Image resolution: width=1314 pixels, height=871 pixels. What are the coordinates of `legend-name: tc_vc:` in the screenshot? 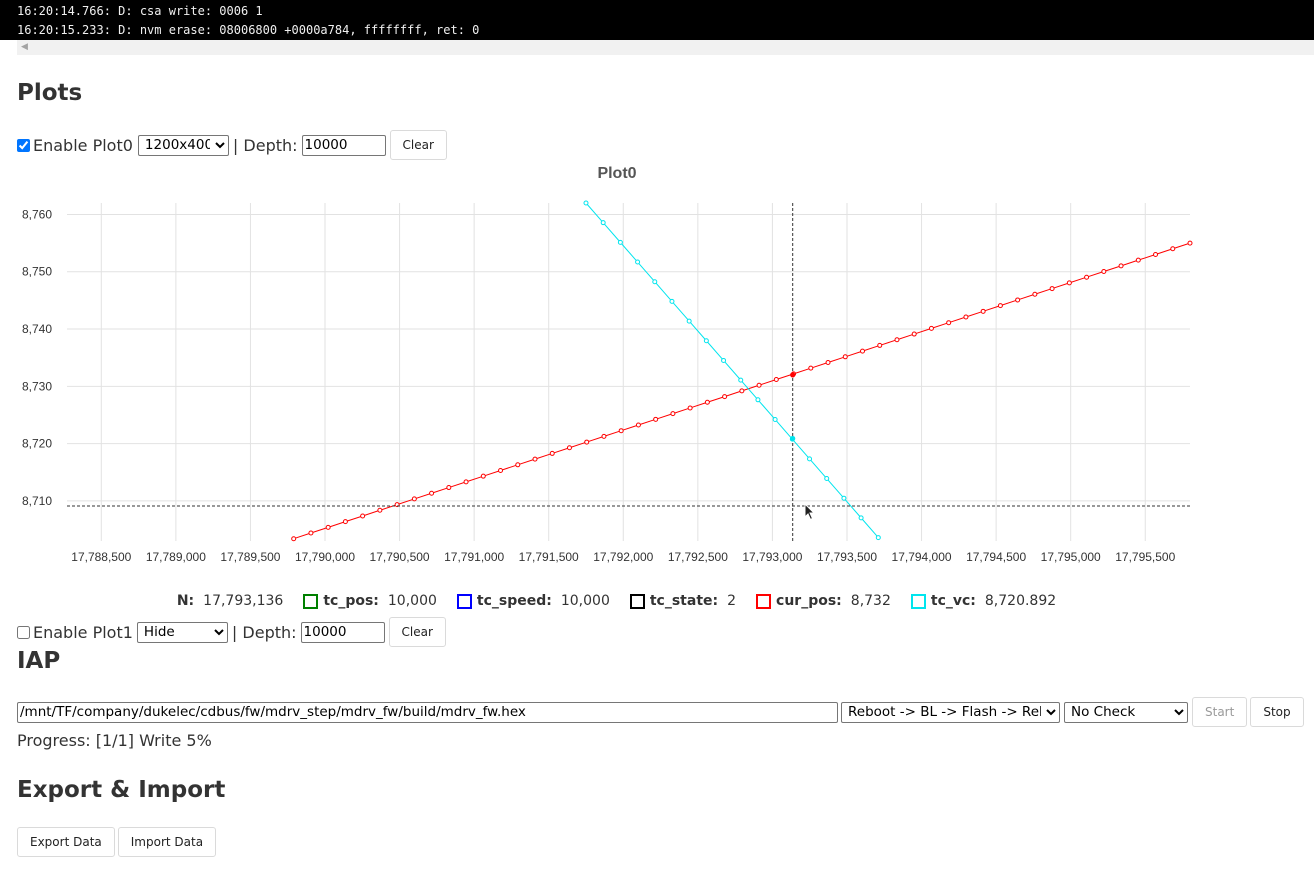 It's located at (953, 601).